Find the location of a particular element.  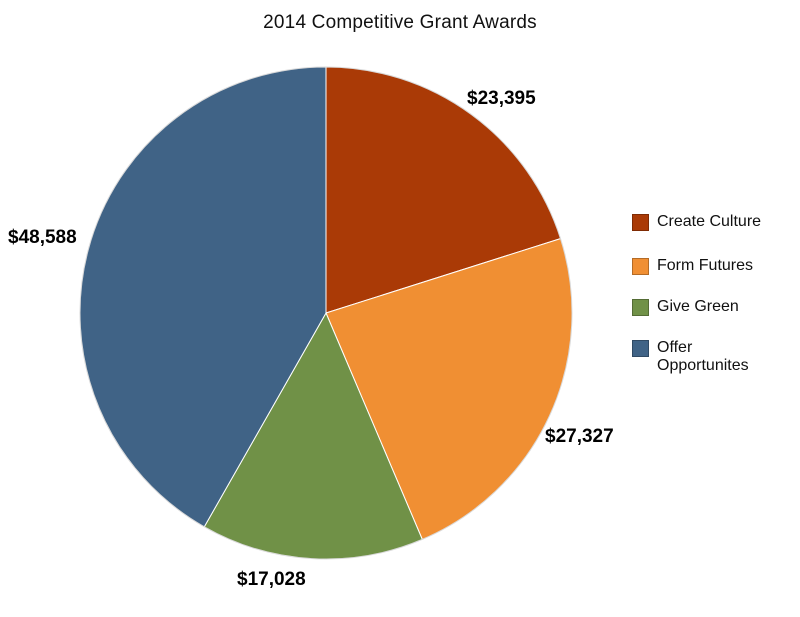

legend-entry-form-futures: Form Futures is located at coordinates (709, 266).